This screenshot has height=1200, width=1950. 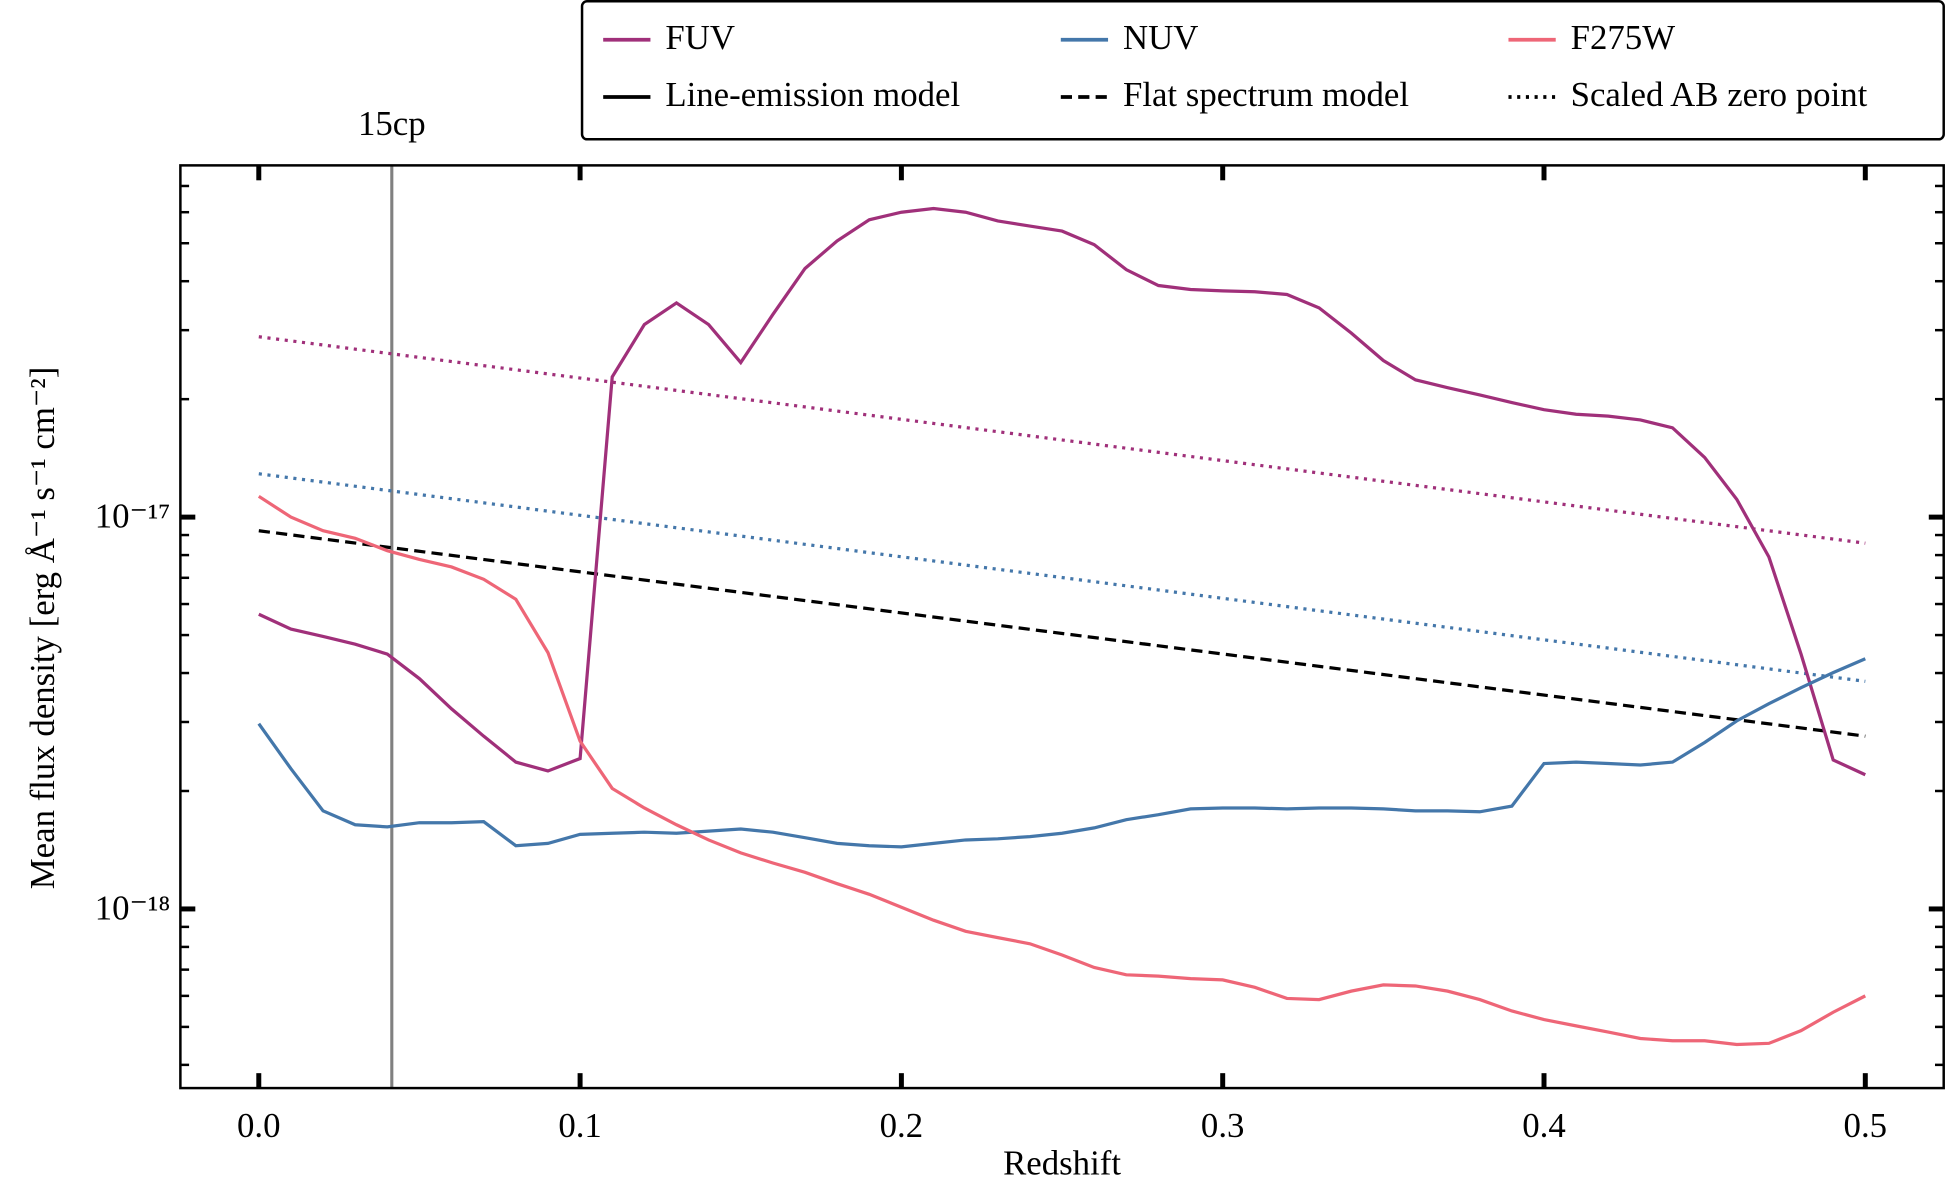 I want to click on legend-label: Line-emission model, so click(x=812, y=94).